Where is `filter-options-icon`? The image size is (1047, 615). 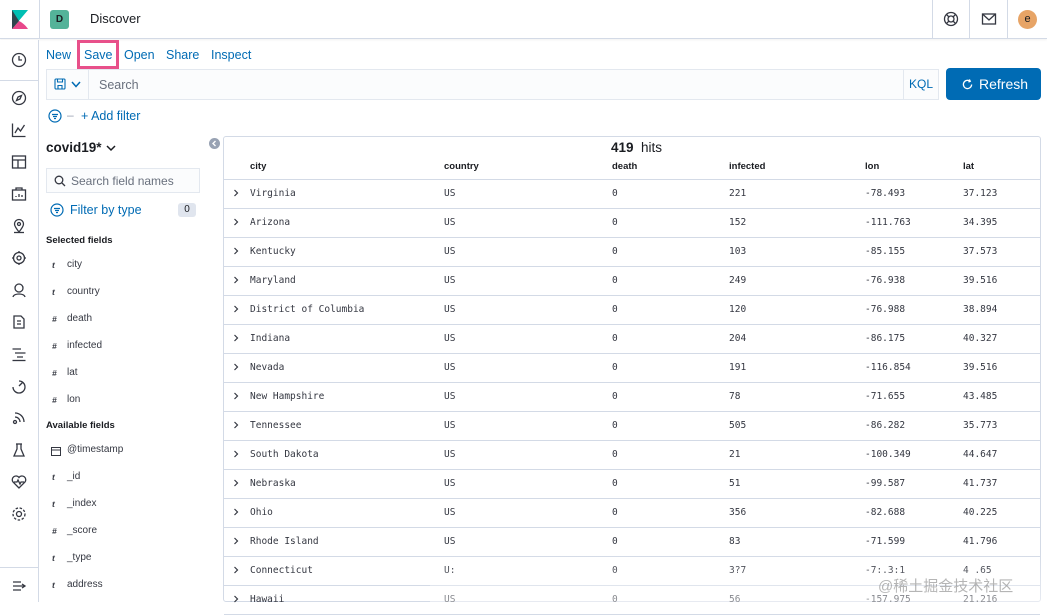
filter-options-icon is located at coordinates (55, 116).